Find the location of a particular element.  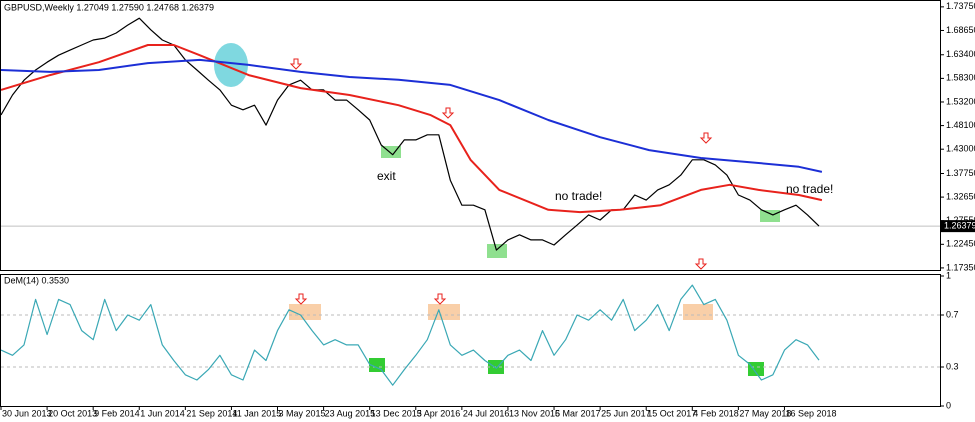

x-tick-label: 23 Aug 2015 is located at coordinates (350, 413).